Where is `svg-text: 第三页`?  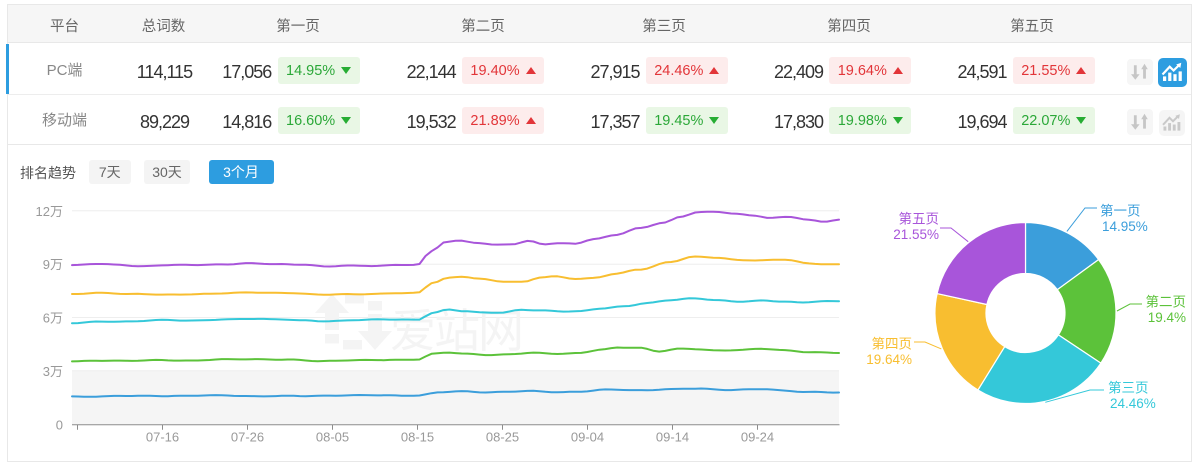
svg-text: 第三页 is located at coordinates (1128, 388).